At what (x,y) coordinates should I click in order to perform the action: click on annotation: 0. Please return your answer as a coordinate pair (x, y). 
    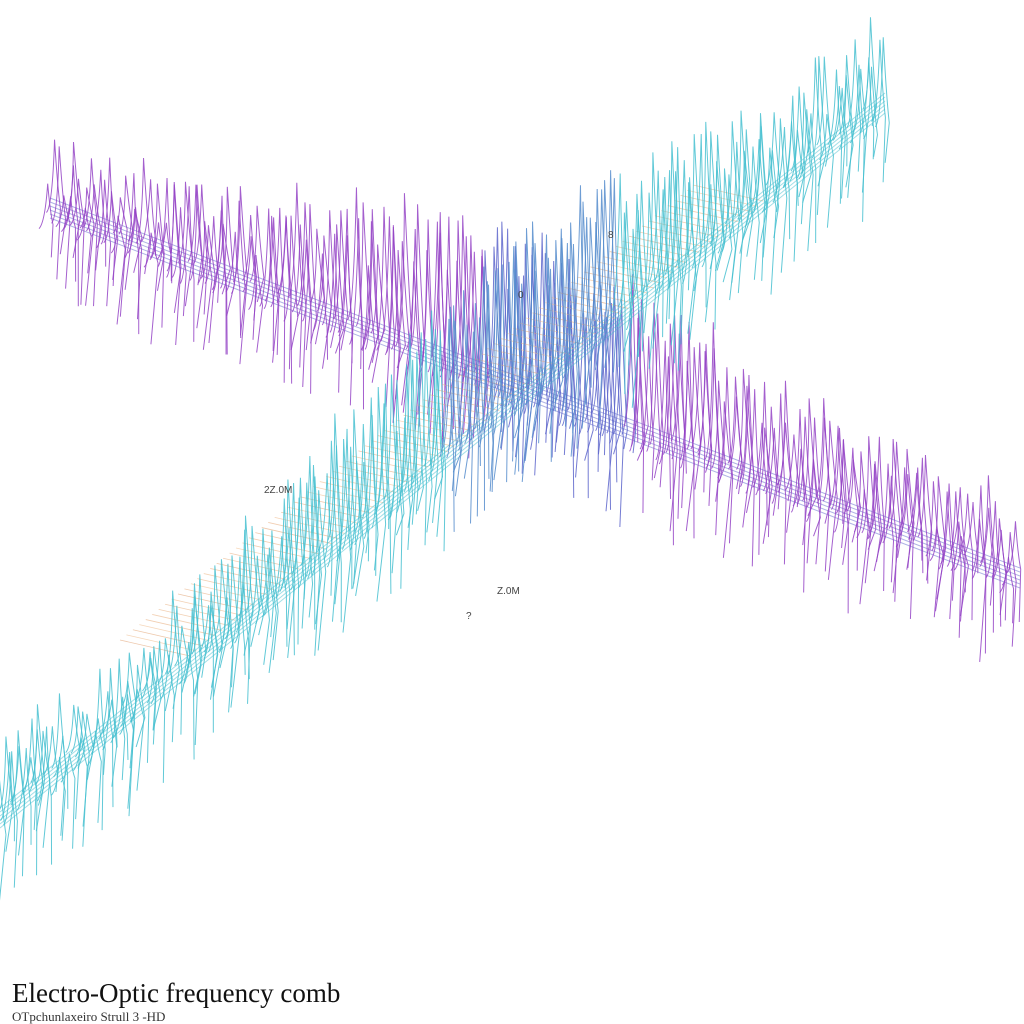
    Looking at the image, I should click on (521, 295).